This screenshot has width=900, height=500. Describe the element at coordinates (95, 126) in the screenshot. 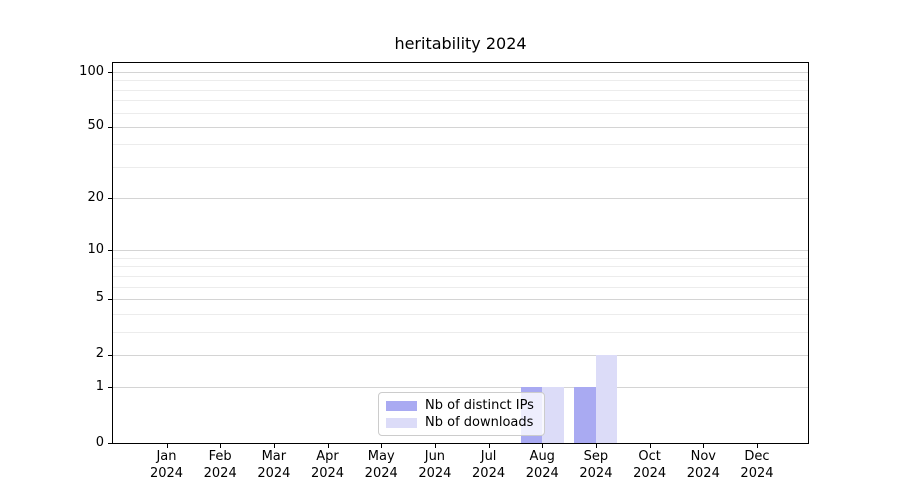

I see `y-tick-label: 50` at that location.